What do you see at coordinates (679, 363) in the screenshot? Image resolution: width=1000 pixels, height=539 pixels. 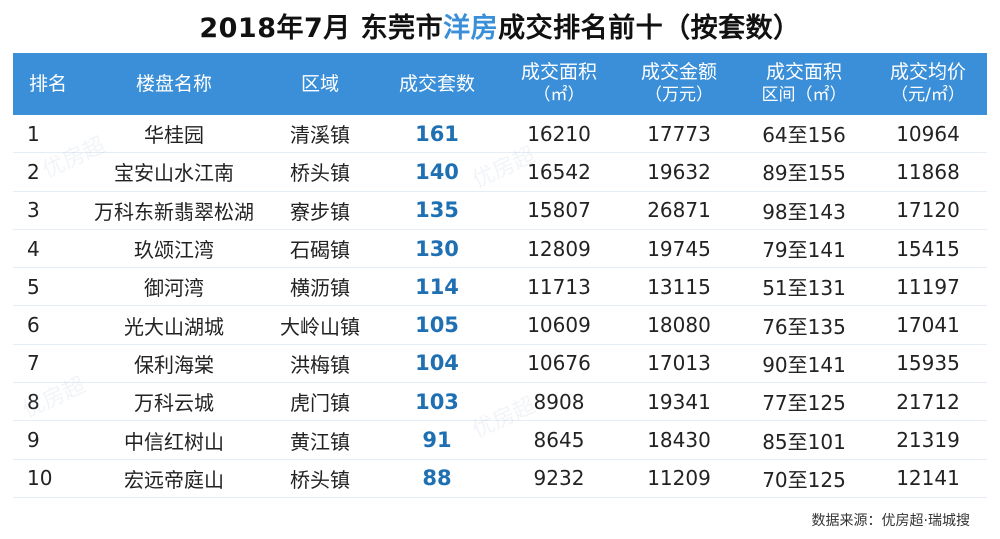 I see `cell-amount: 17013` at bounding box center [679, 363].